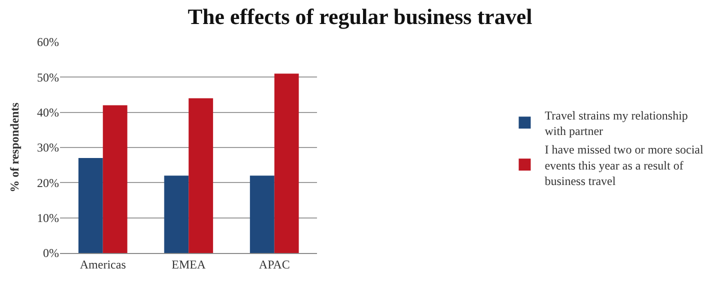  Describe the element at coordinates (189, 264) in the screenshot. I see `x-tick-label: EMEA` at that location.